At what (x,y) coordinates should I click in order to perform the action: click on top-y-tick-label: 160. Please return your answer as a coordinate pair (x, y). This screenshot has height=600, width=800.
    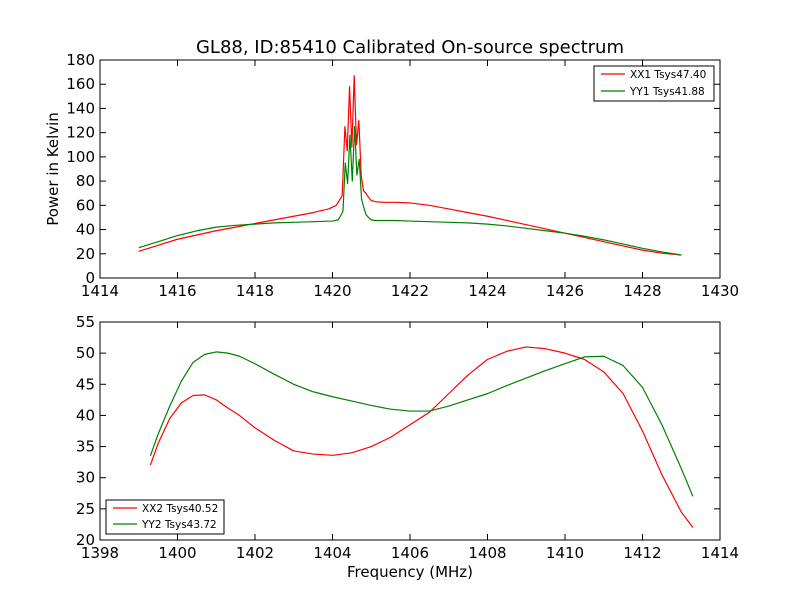
    Looking at the image, I should click on (80, 84).